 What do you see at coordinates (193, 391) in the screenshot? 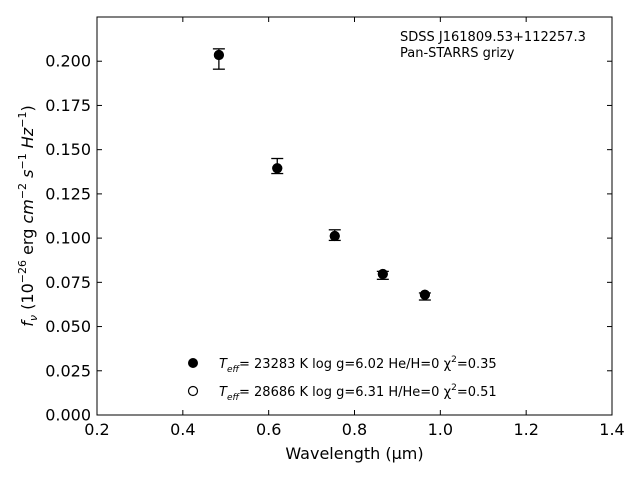
I see `legend-marker-open` at bounding box center [193, 391].